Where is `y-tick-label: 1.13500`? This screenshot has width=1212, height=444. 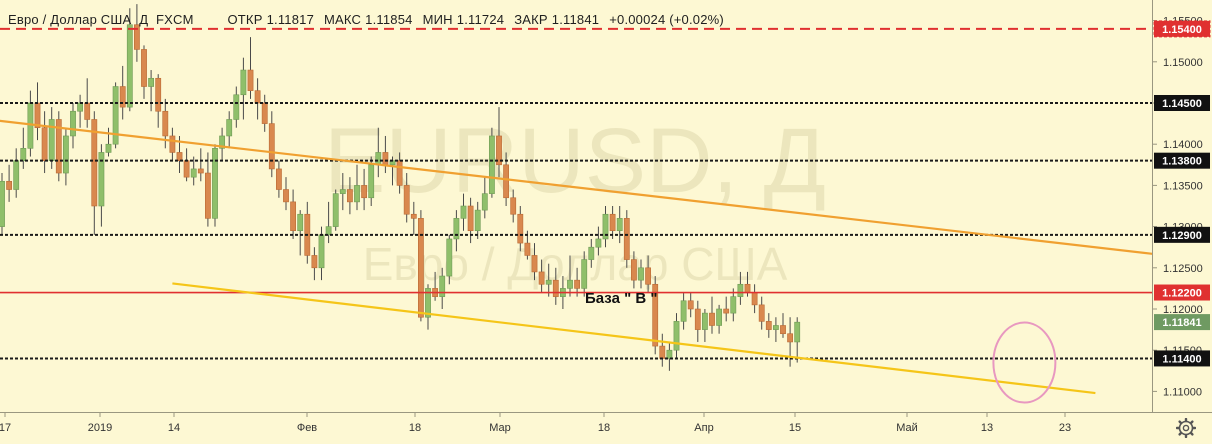
y-tick-label: 1.13500 is located at coordinates (1183, 186).